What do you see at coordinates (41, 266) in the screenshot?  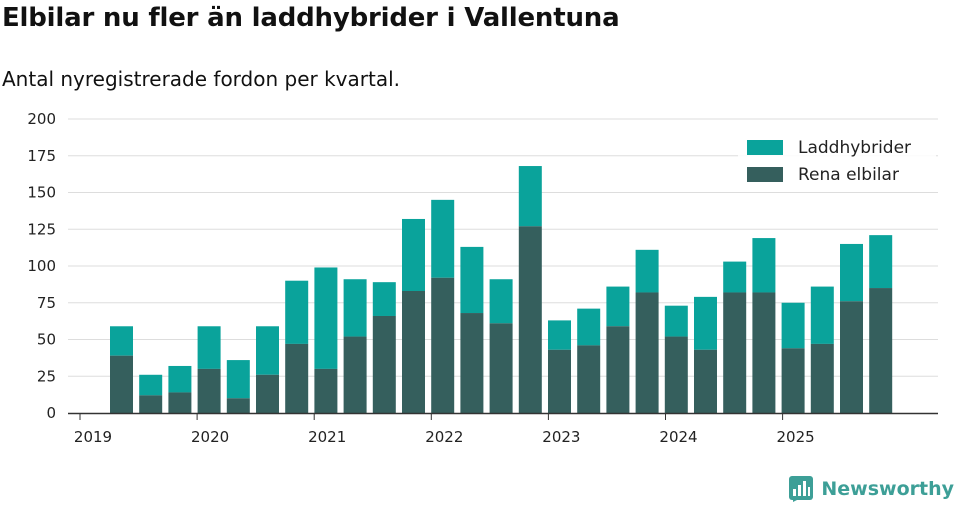 I see `y-tick-label: 100` at bounding box center [41, 266].